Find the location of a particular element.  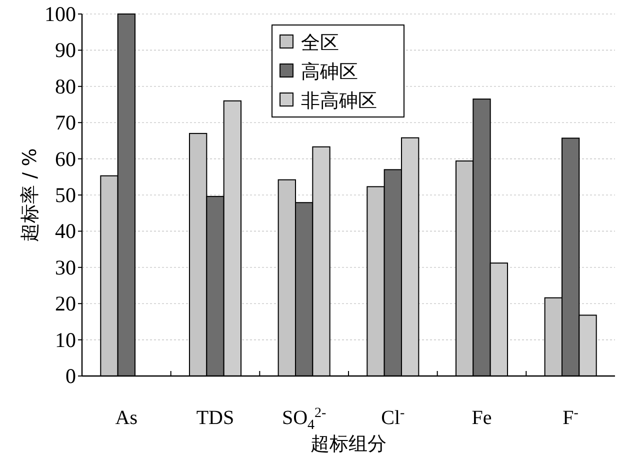

legend-label: 非高砷区 is located at coordinates (339, 101).